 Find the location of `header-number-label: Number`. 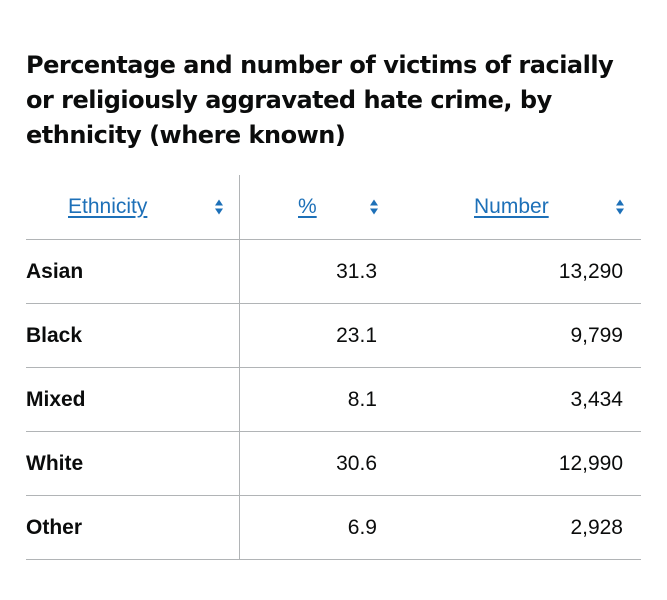

header-number-label: Number is located at coordinates (511, 206).